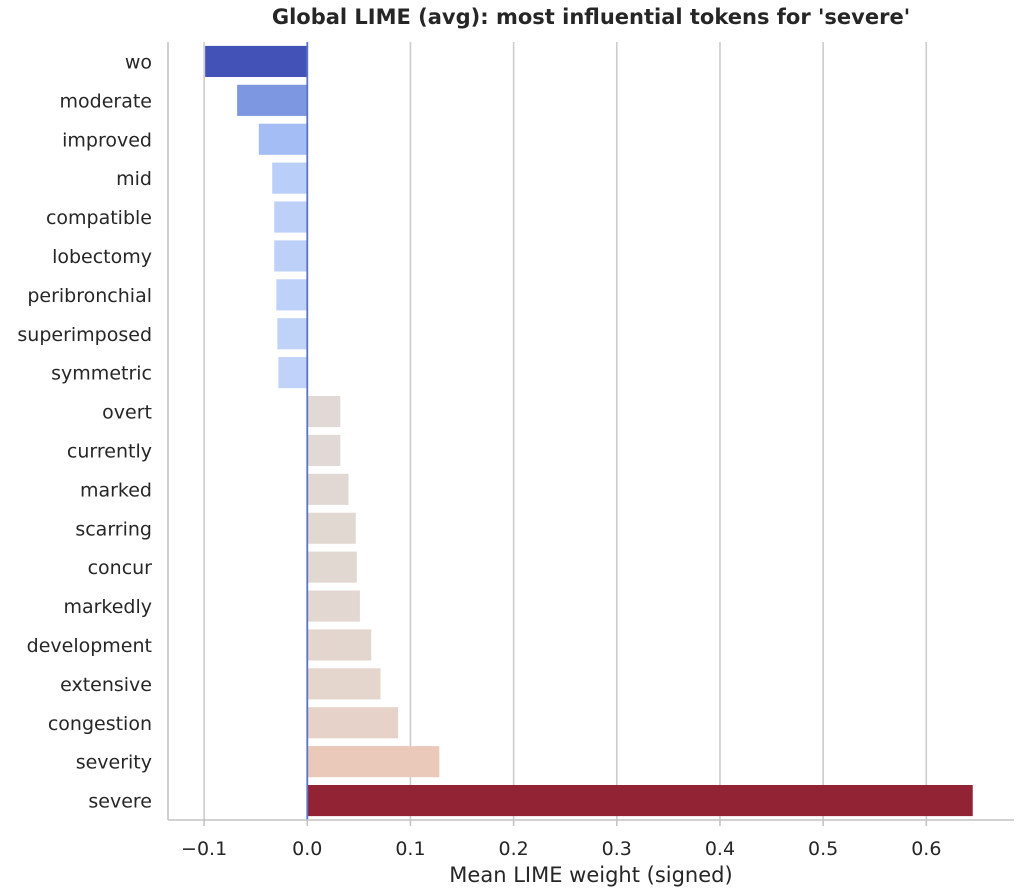 This screenshot has height=892, width=1022. Describe the element at coordinates (107, 607) in the screenshot. I see `y-tick-label: markedly` at that location.